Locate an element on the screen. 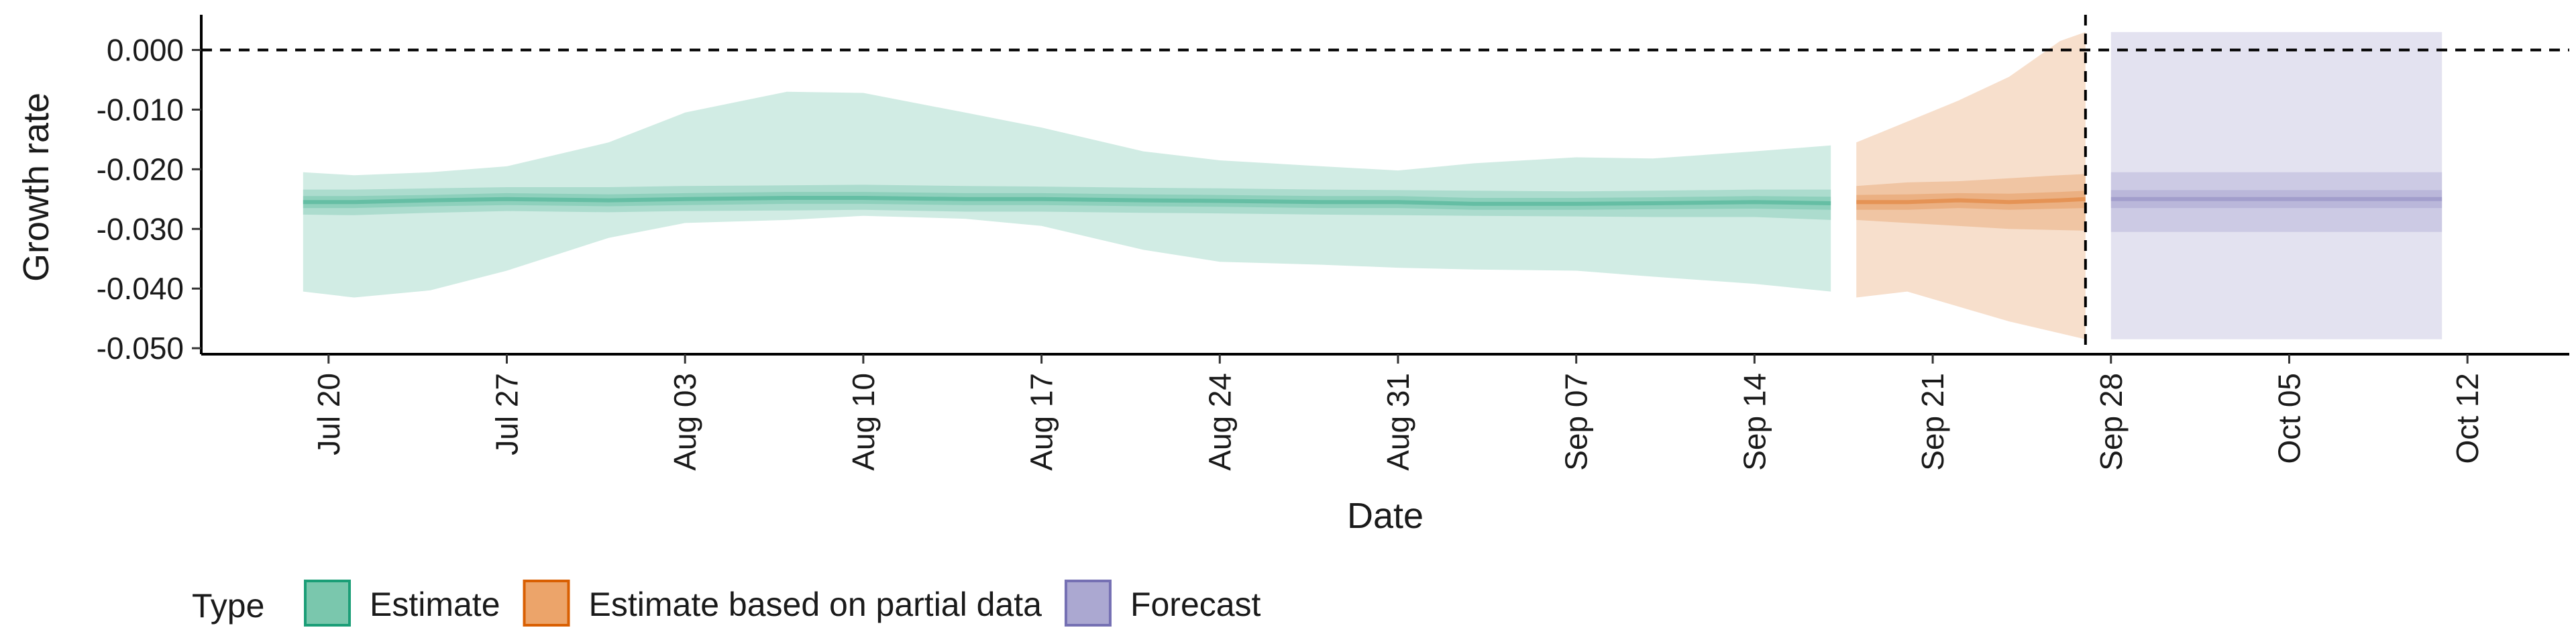 Image resolution: width=2576 pixels, height=644 pixels. x-axis-title: Date is located at coordinates (1385, 516).